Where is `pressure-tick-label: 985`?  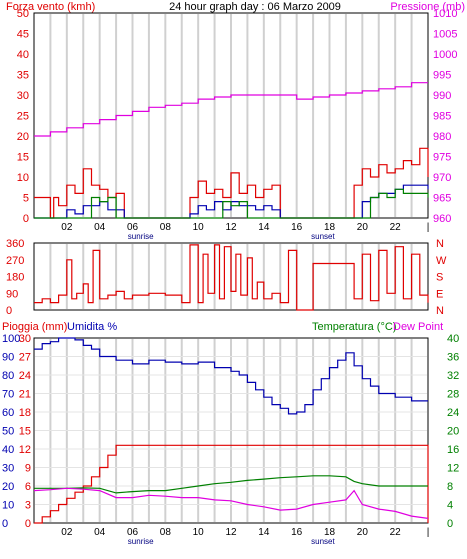
pressure-tick-label: 985 is located at coordinates (442, 117).